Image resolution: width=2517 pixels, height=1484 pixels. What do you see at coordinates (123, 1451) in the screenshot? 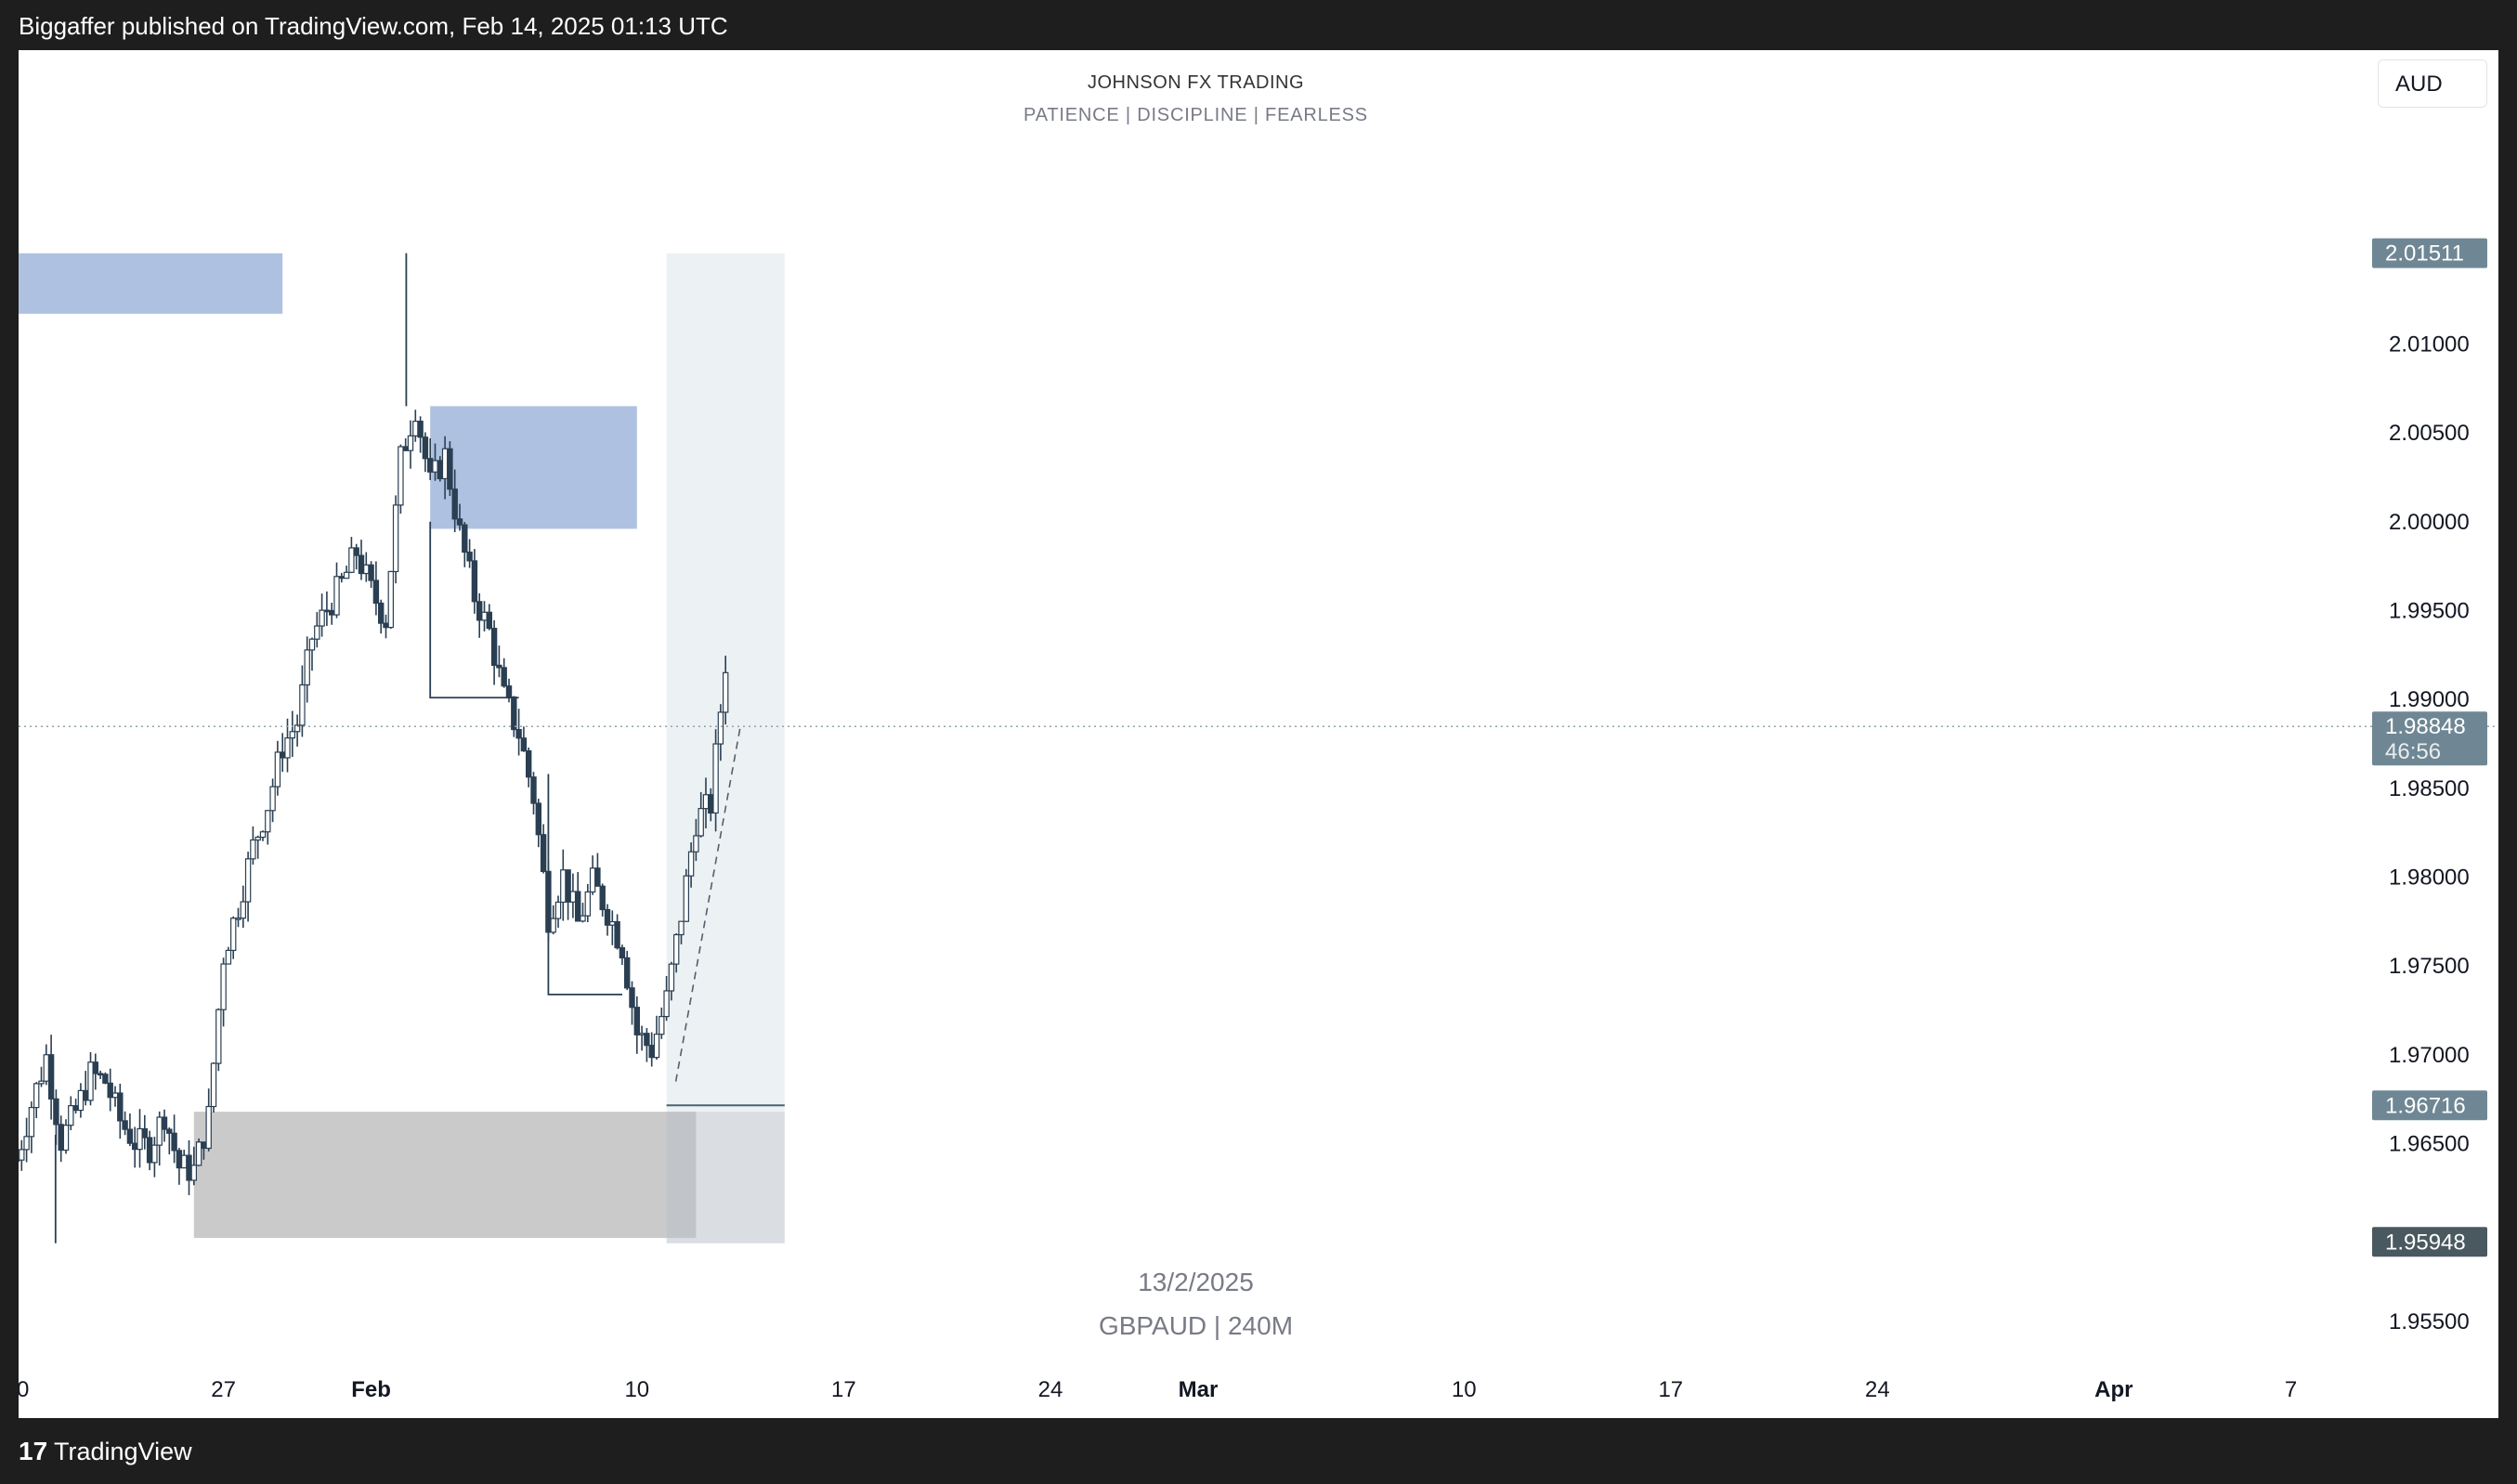
I see `tradingview-logo-text: TradingView` at bounding box center [123, 1451].